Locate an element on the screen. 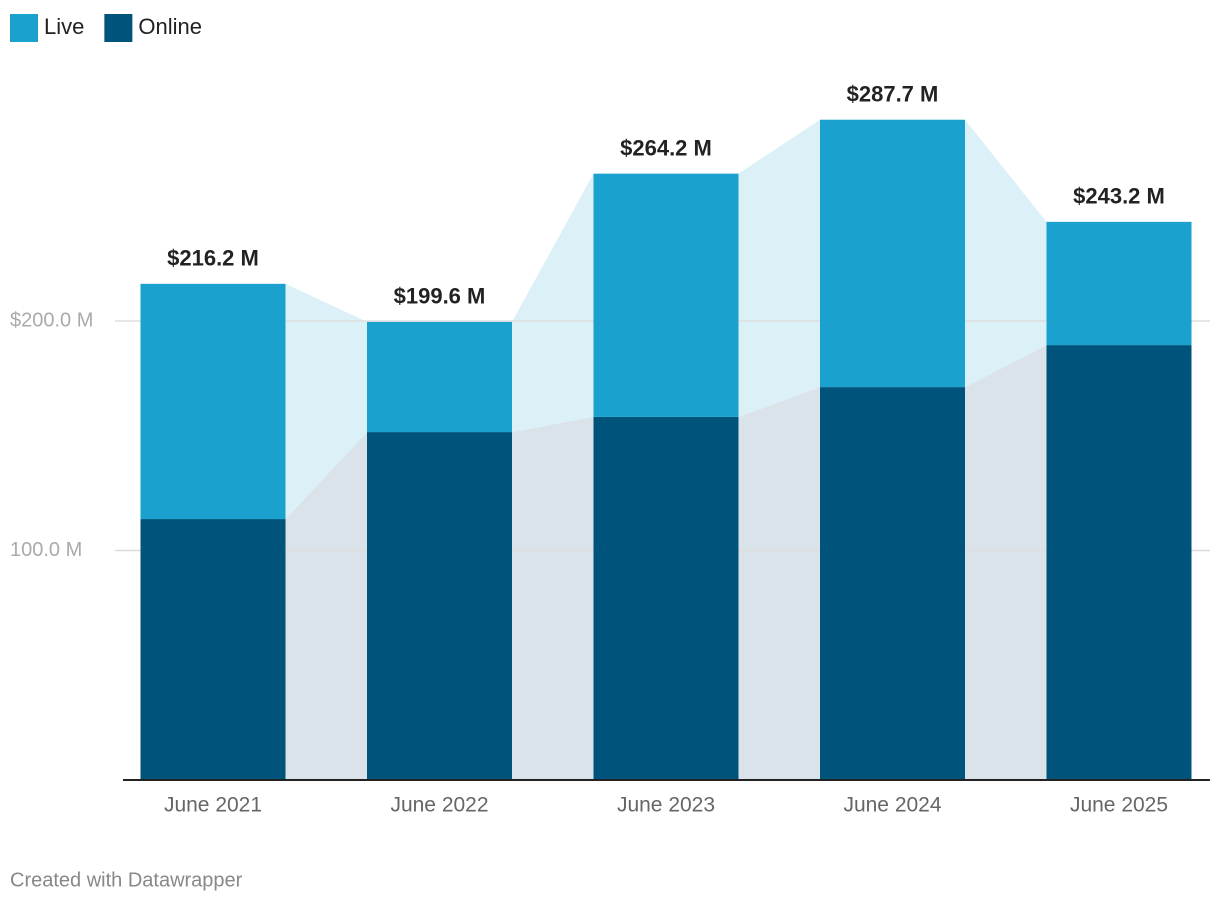 Image resolution: width=1220 pixels, height=909 pixels. x-tick-label: June 2025 is located at coordinates (1119, 805).